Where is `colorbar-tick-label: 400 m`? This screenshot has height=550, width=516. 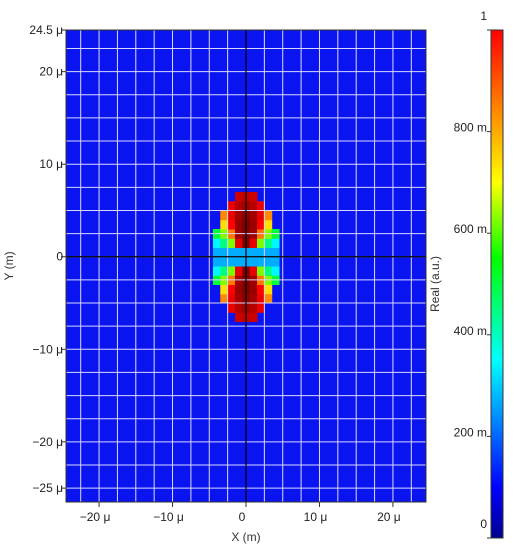
colorbar-tick-label: 400 m is located at coordinates (470, 331).